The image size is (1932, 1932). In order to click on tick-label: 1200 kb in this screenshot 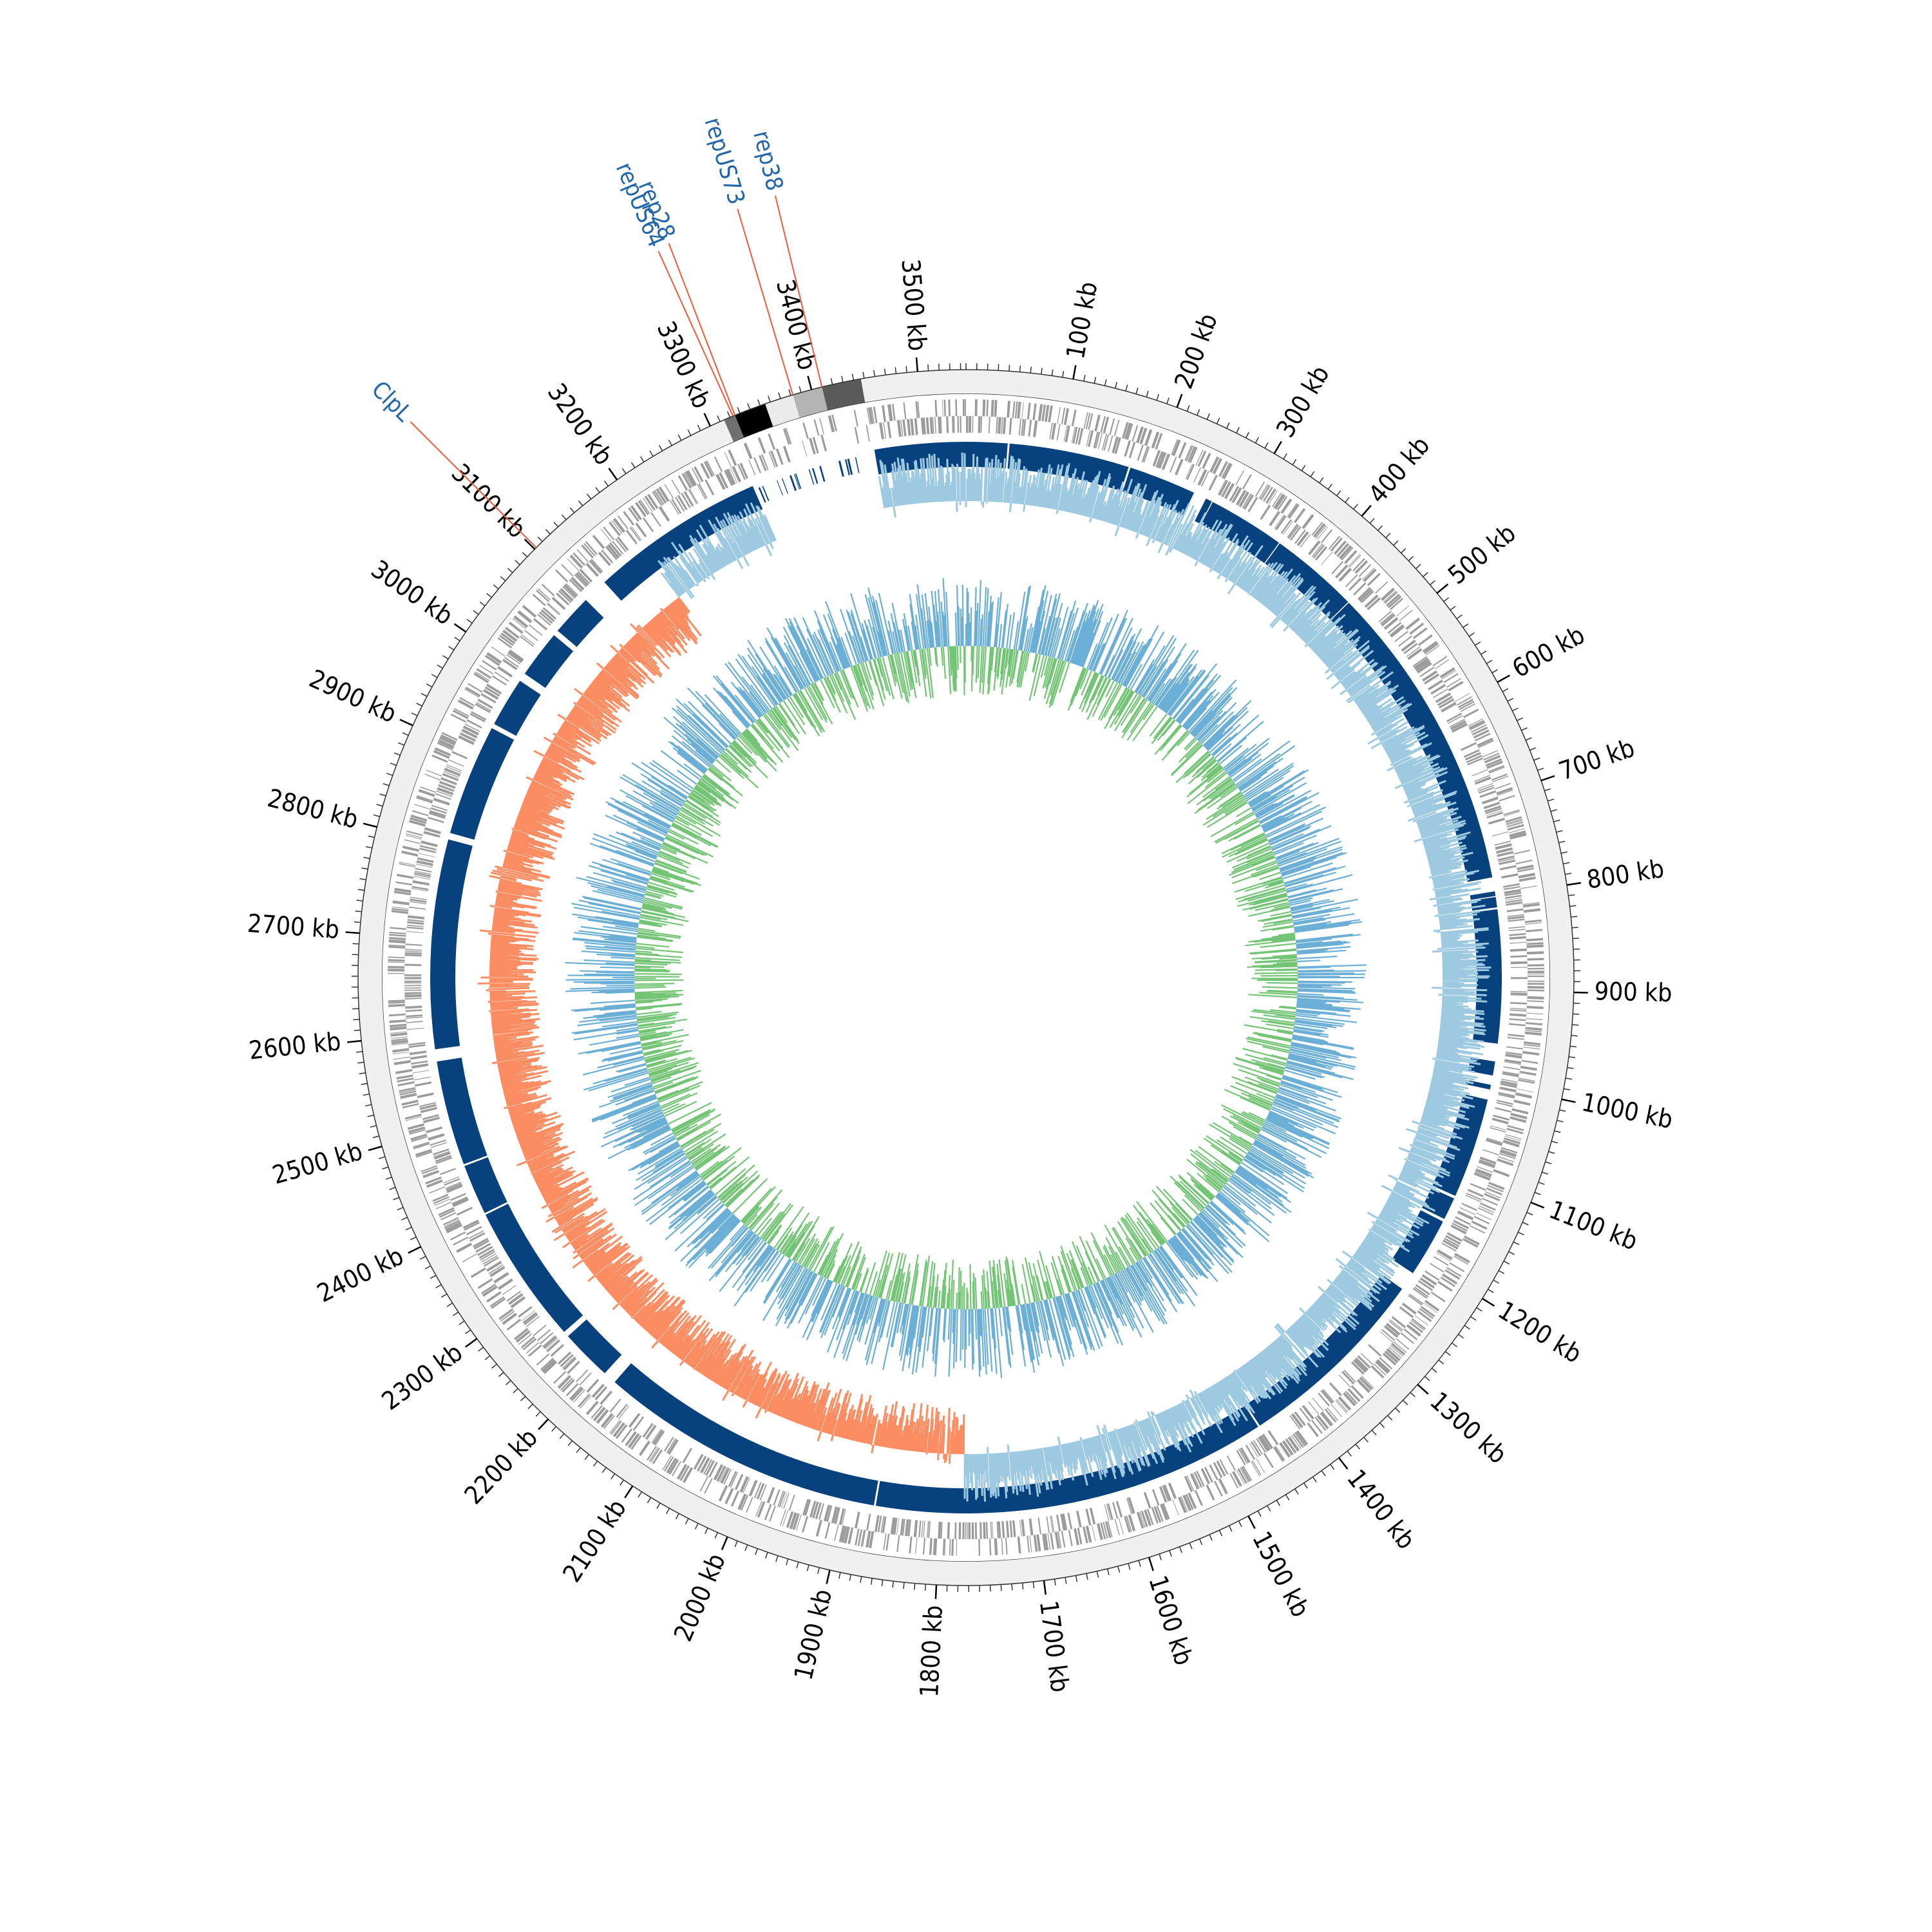, I will do `click(1539, 1333)`.